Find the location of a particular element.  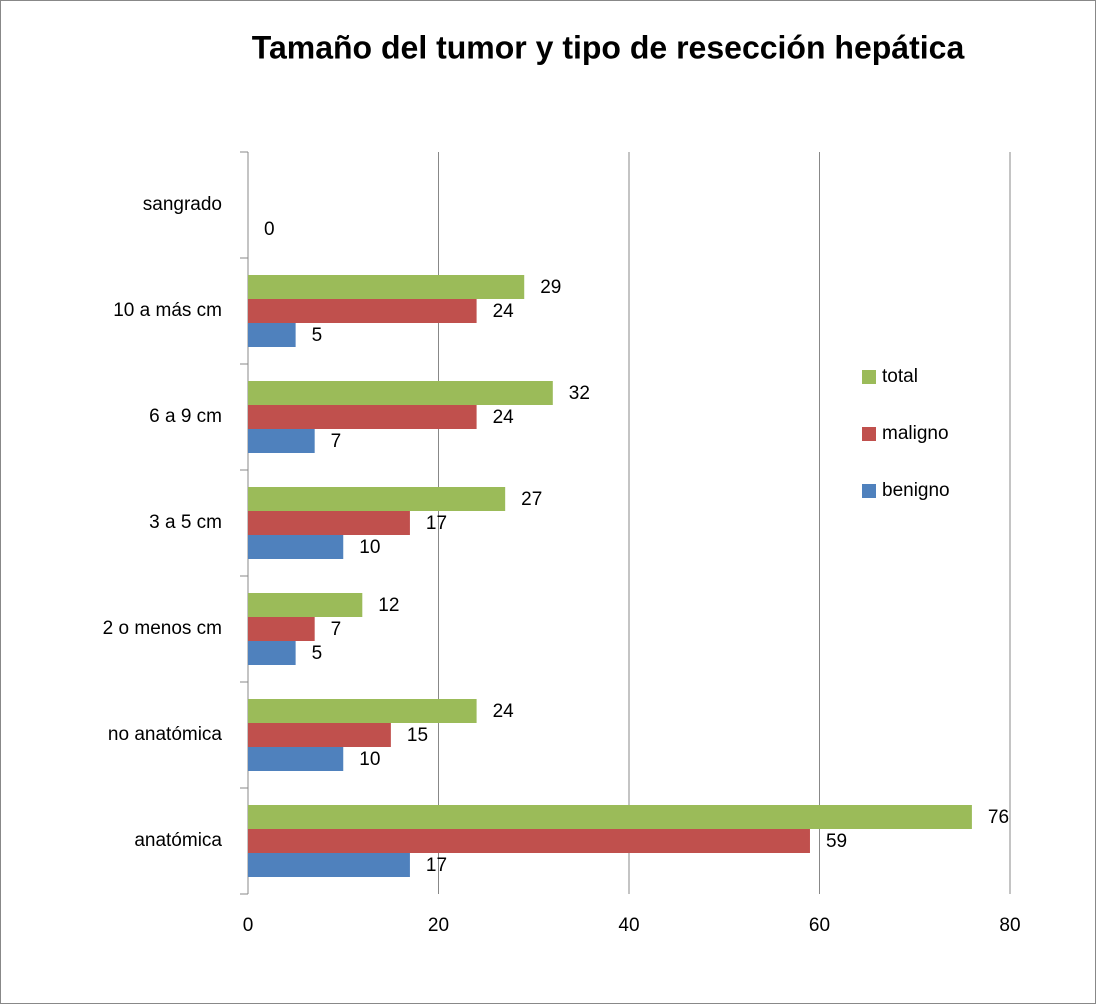

data-label: 27 is located at coordinates (531, 499).